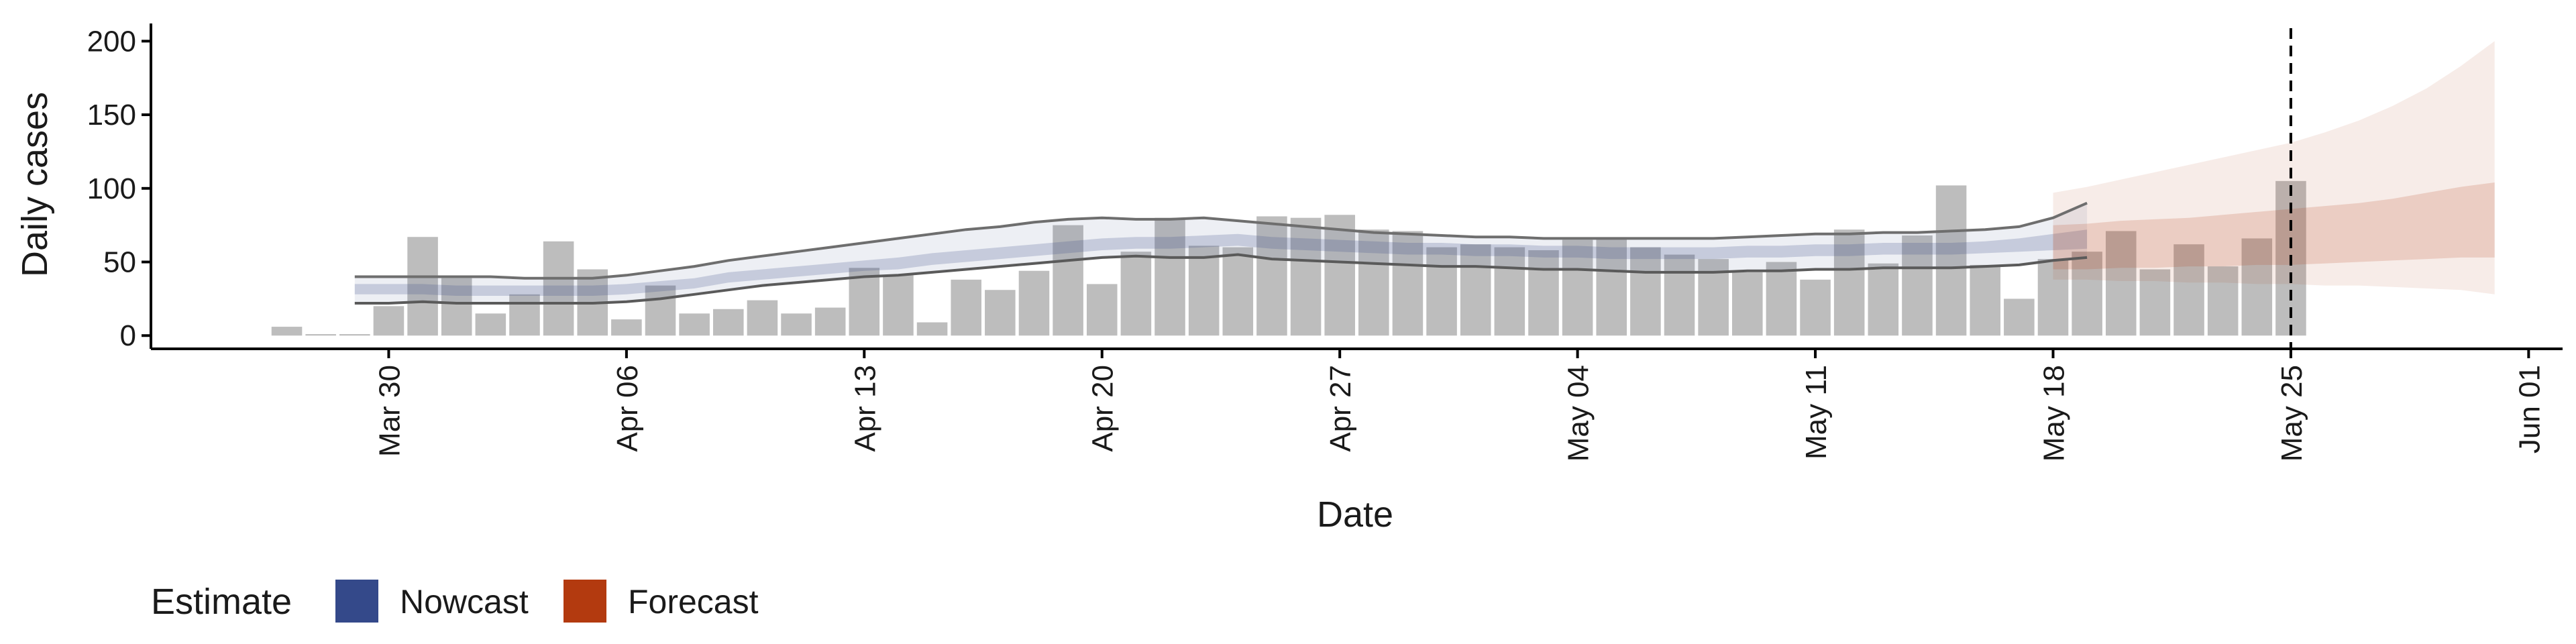 The height and width of the screenshot is (644, 2576). What do you see at coordinates (356, 601) in the screenshot?
I see `legend-swatch-nowcast` at bounding box center [356, 601].